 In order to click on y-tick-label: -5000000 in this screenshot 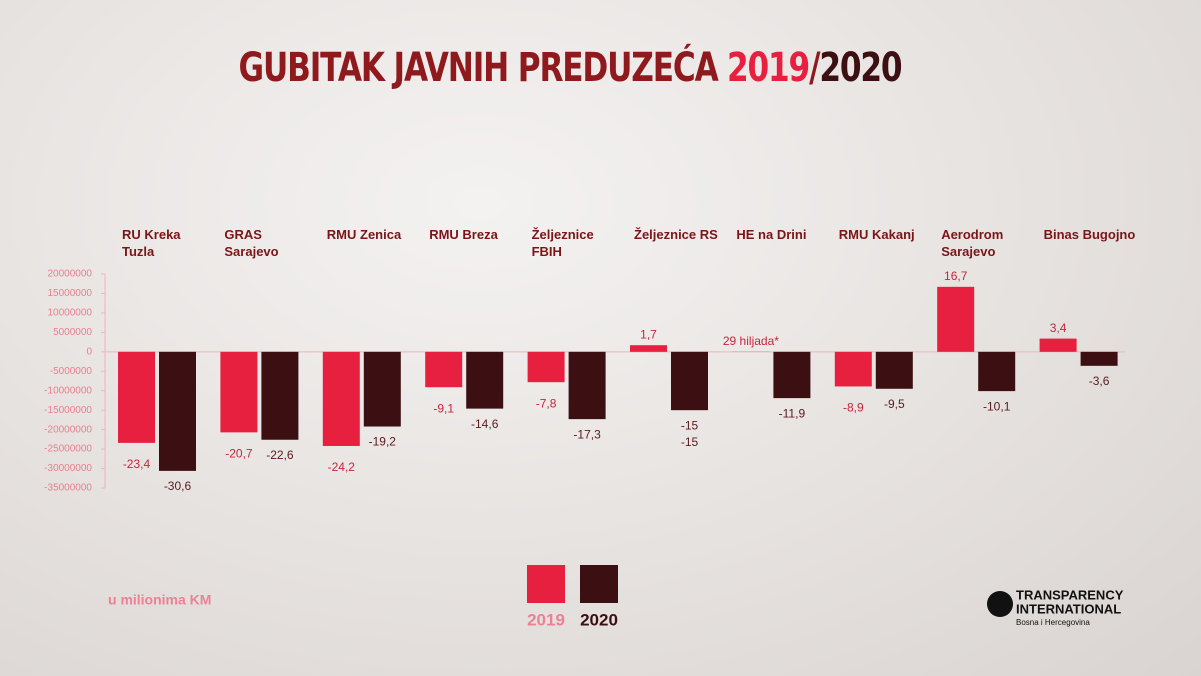, I will do `click(71, 371)`.